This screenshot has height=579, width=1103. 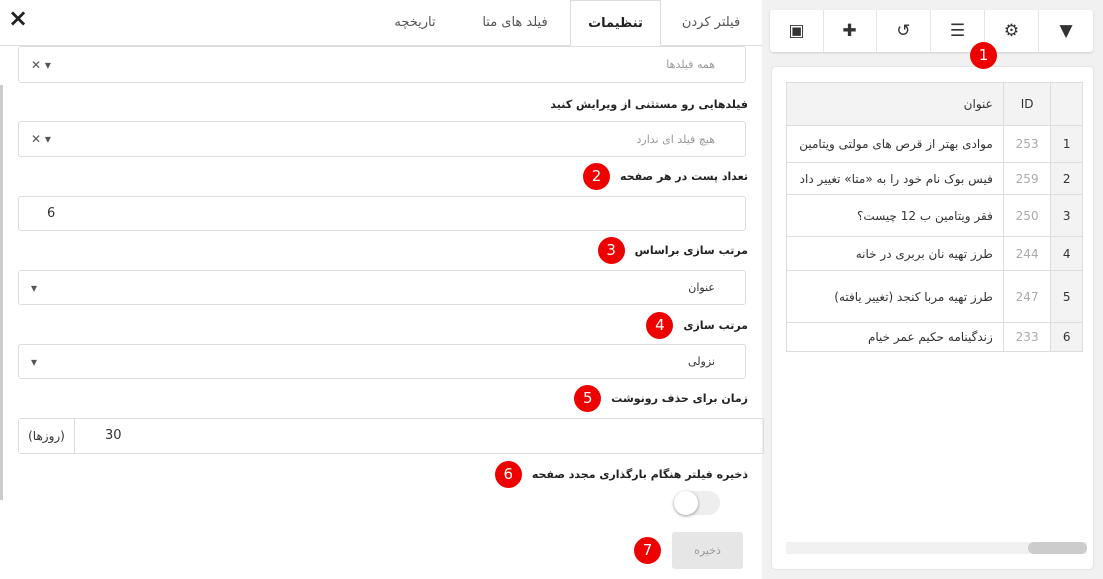 What do you see at coordinates (691, 250) in the screenshot?
I see `order-by-label: مرتب سازی براساس` at bounding box center [691, 250].